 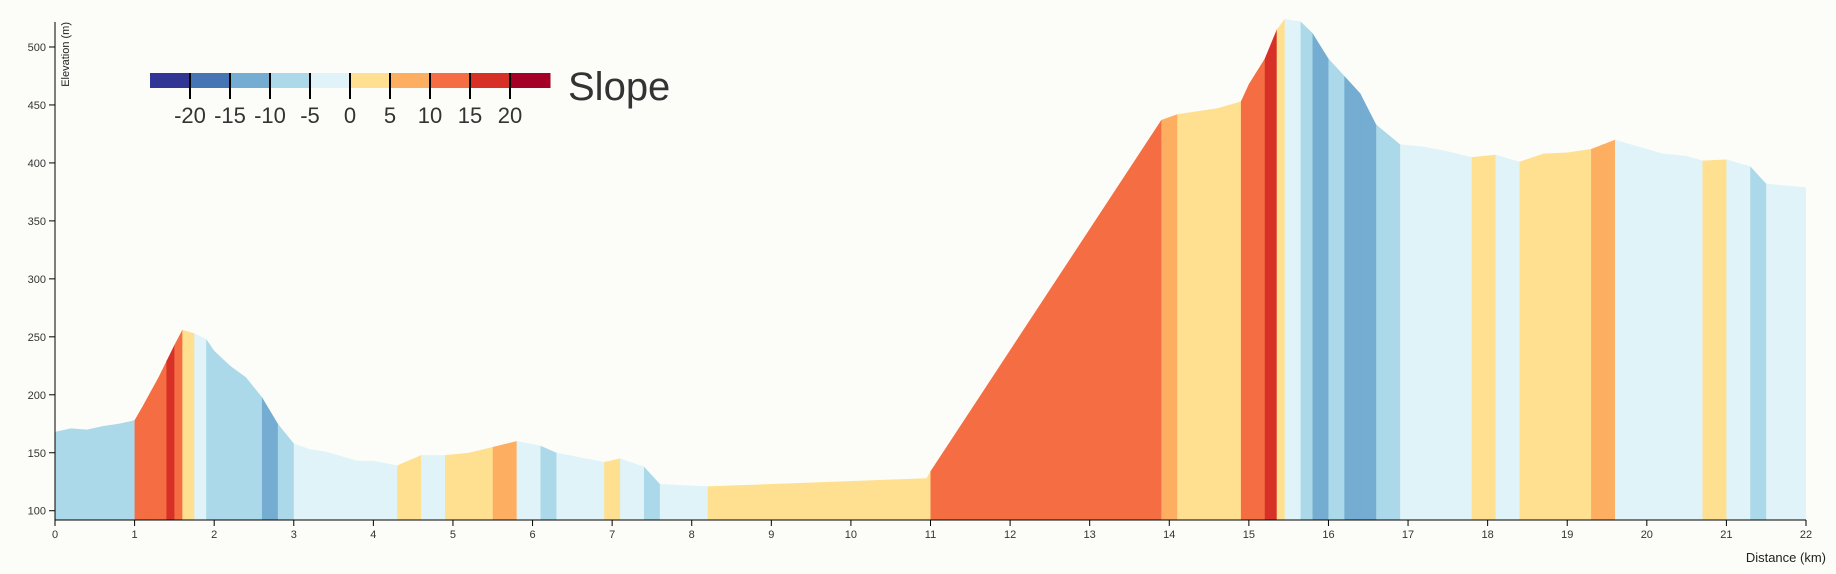 What do you see at coordinates (310, 115) in the screenshot?
I see `legend-tick-label: -5` at bounding box center [310, 115].